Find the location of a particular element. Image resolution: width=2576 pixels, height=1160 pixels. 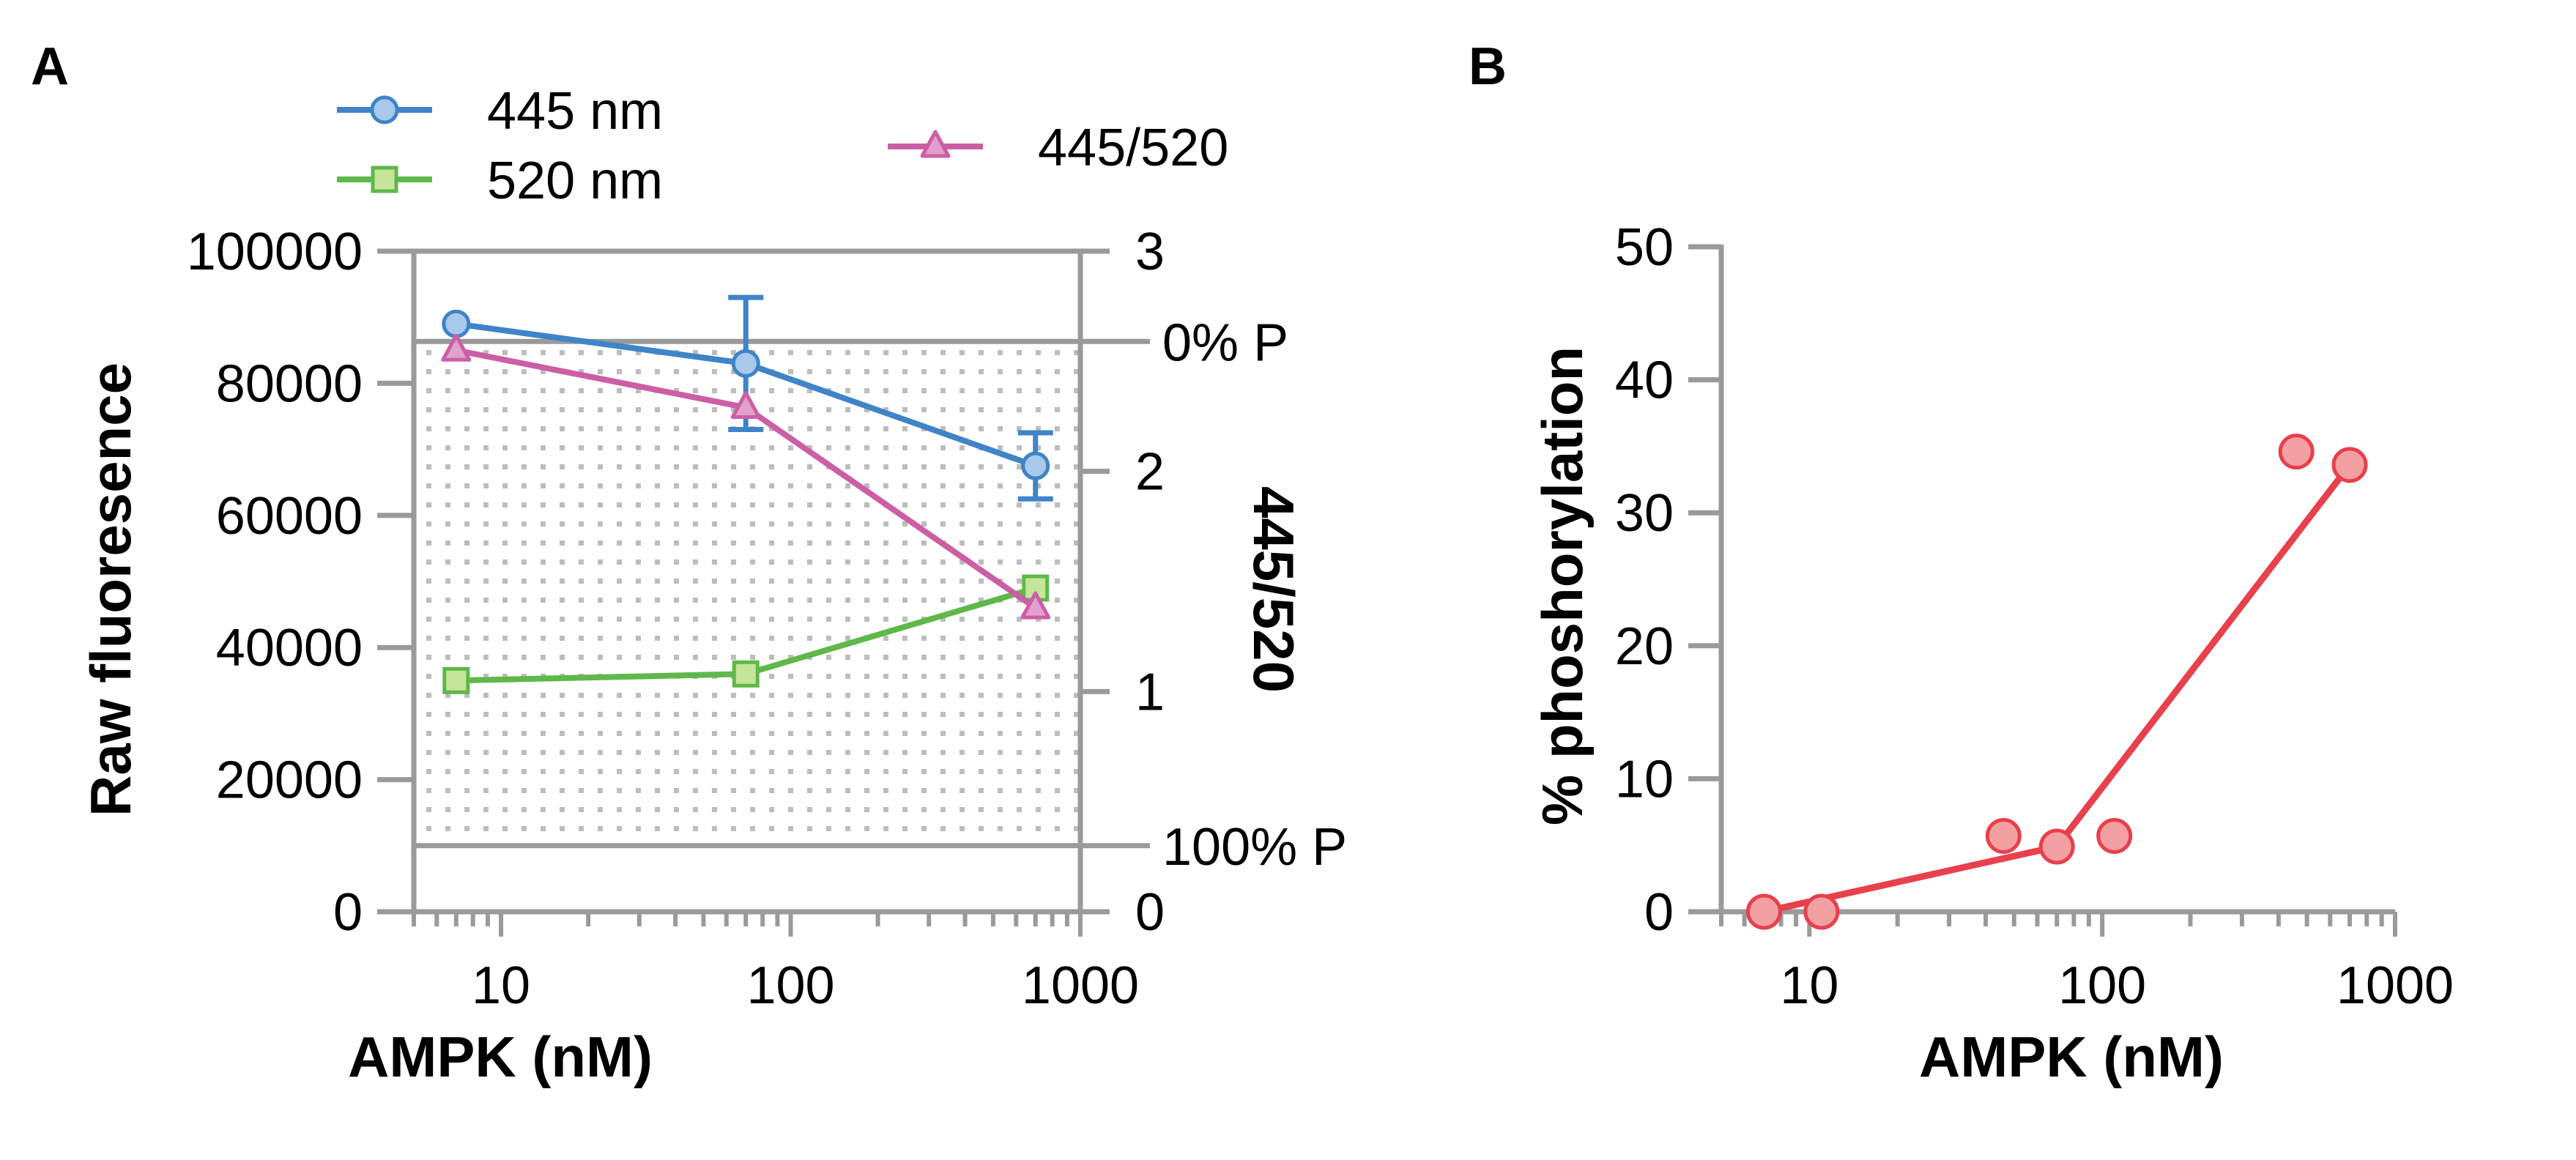

y-tick-label: 80000 is located at coordinates (289, 384).